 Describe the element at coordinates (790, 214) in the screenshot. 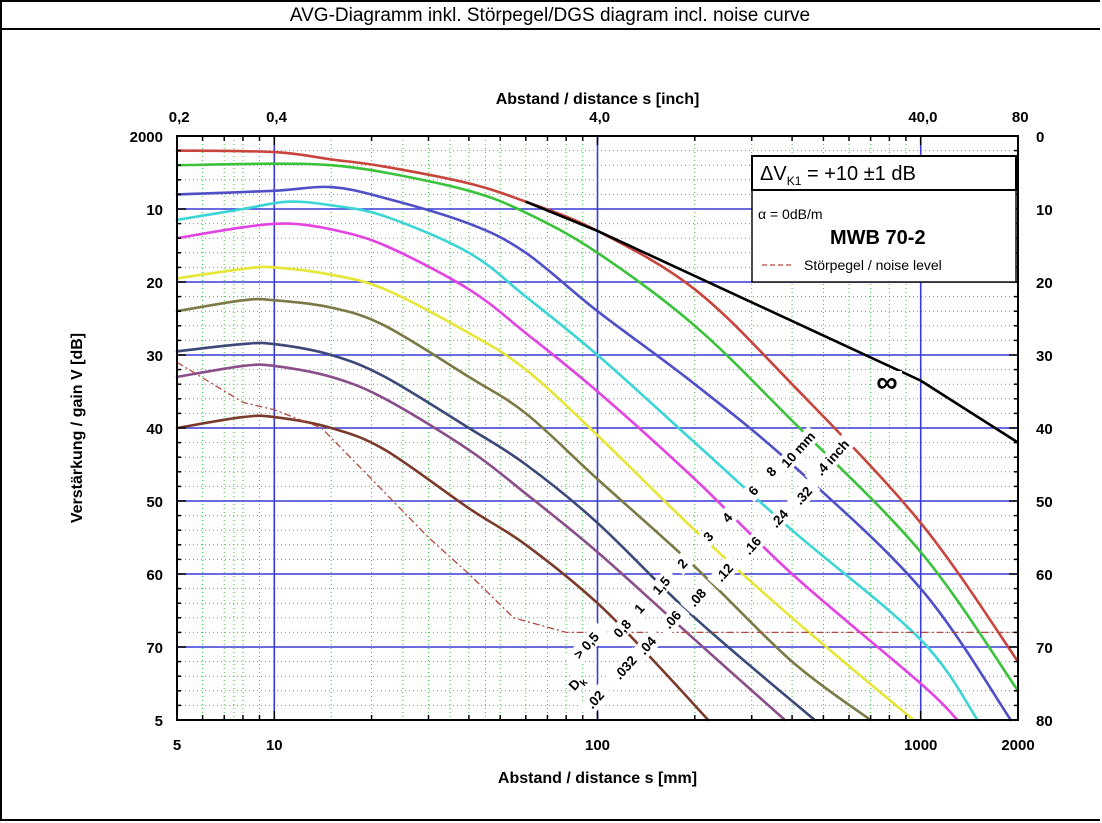

I see `legend-alpha: α = 0dB/m` at that location.